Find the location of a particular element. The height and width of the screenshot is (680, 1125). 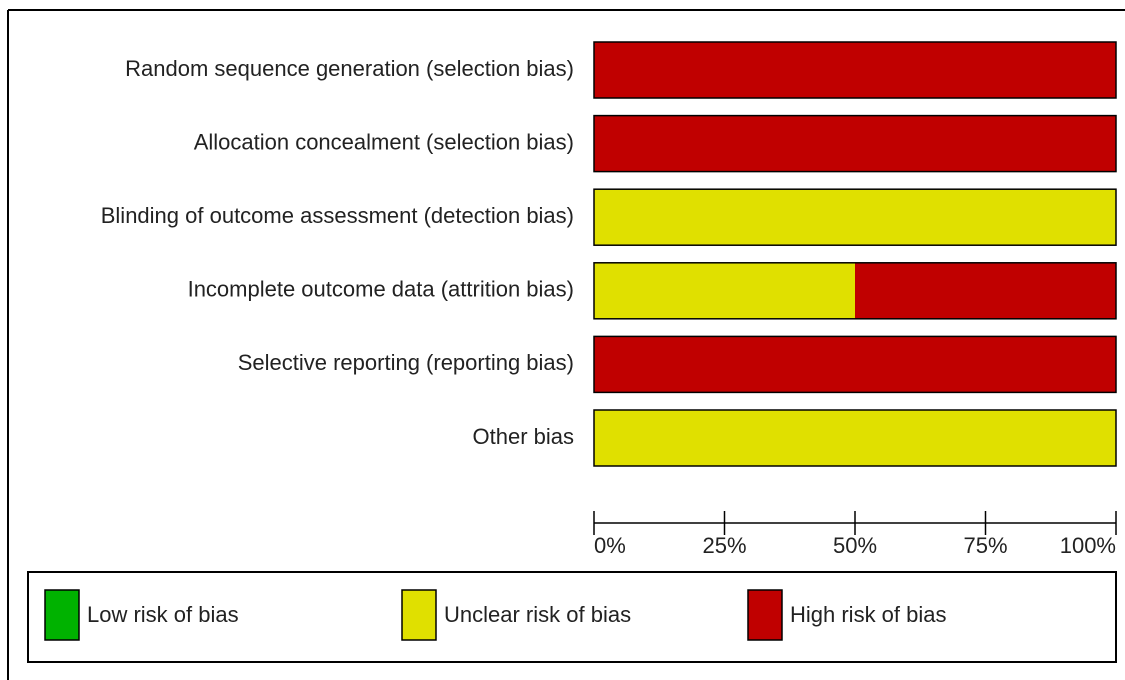

x-tick-label: 100% is located at coordinates (1088, 545).